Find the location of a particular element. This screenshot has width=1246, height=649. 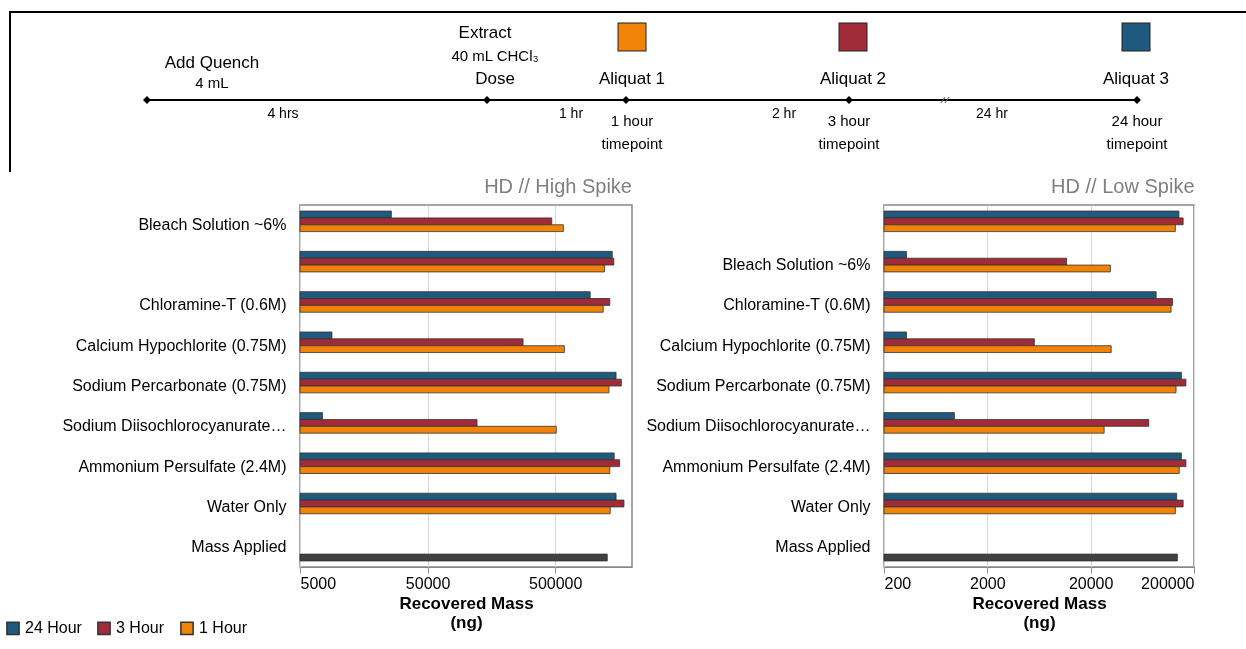

x-tick-label: 50000 is located at coordinates (428, 583).